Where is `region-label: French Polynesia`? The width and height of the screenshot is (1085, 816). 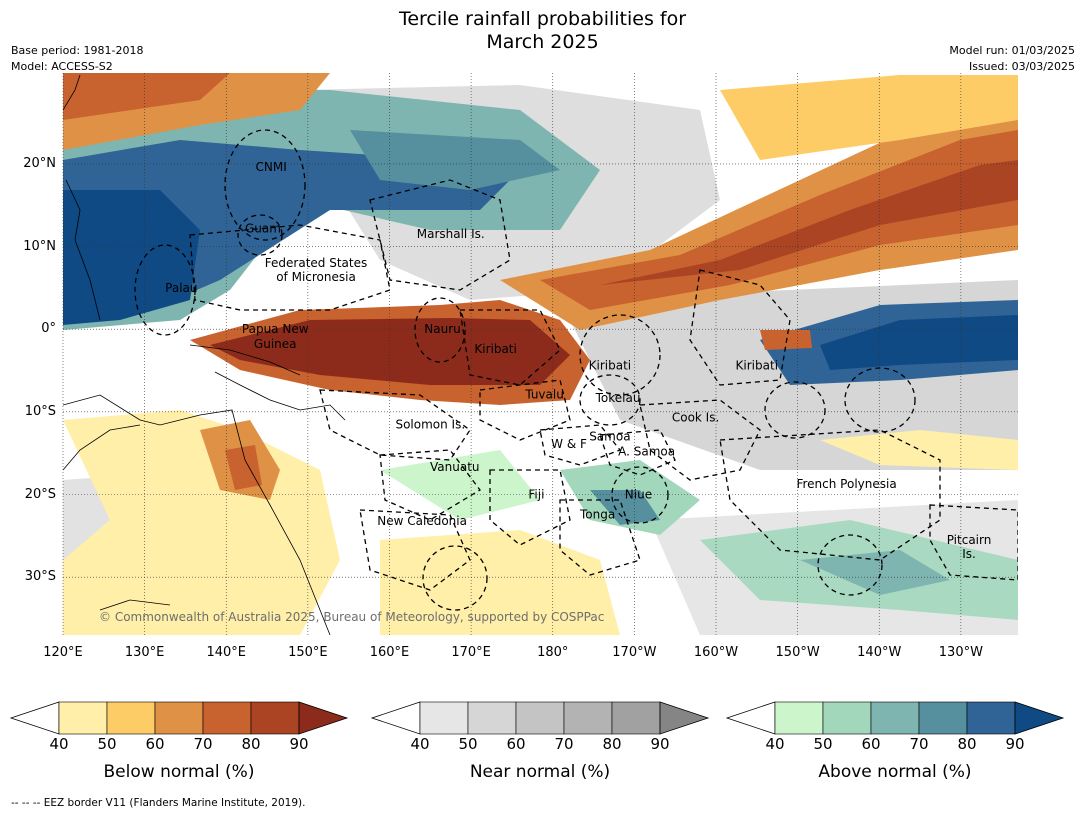
region-label: French Polynesia is located at coordinates (846, 484).